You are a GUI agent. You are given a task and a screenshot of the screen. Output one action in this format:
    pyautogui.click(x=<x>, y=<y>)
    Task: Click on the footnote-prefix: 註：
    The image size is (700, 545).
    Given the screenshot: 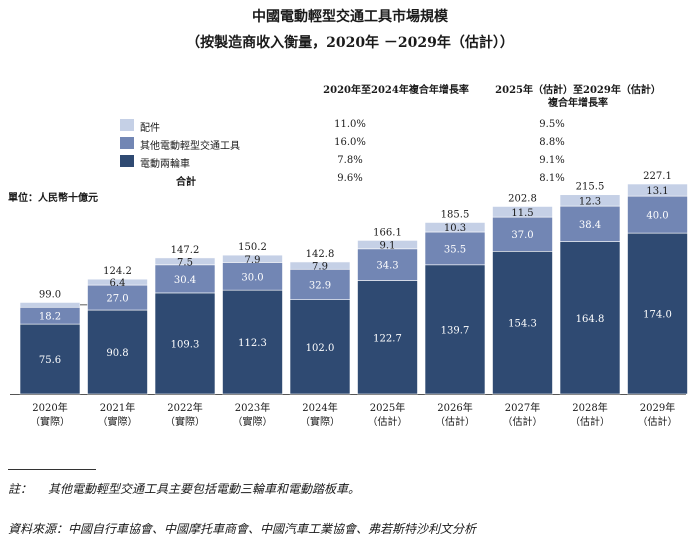 What is the action you would take?
    pyautogui.click(x=20, y=489)
    